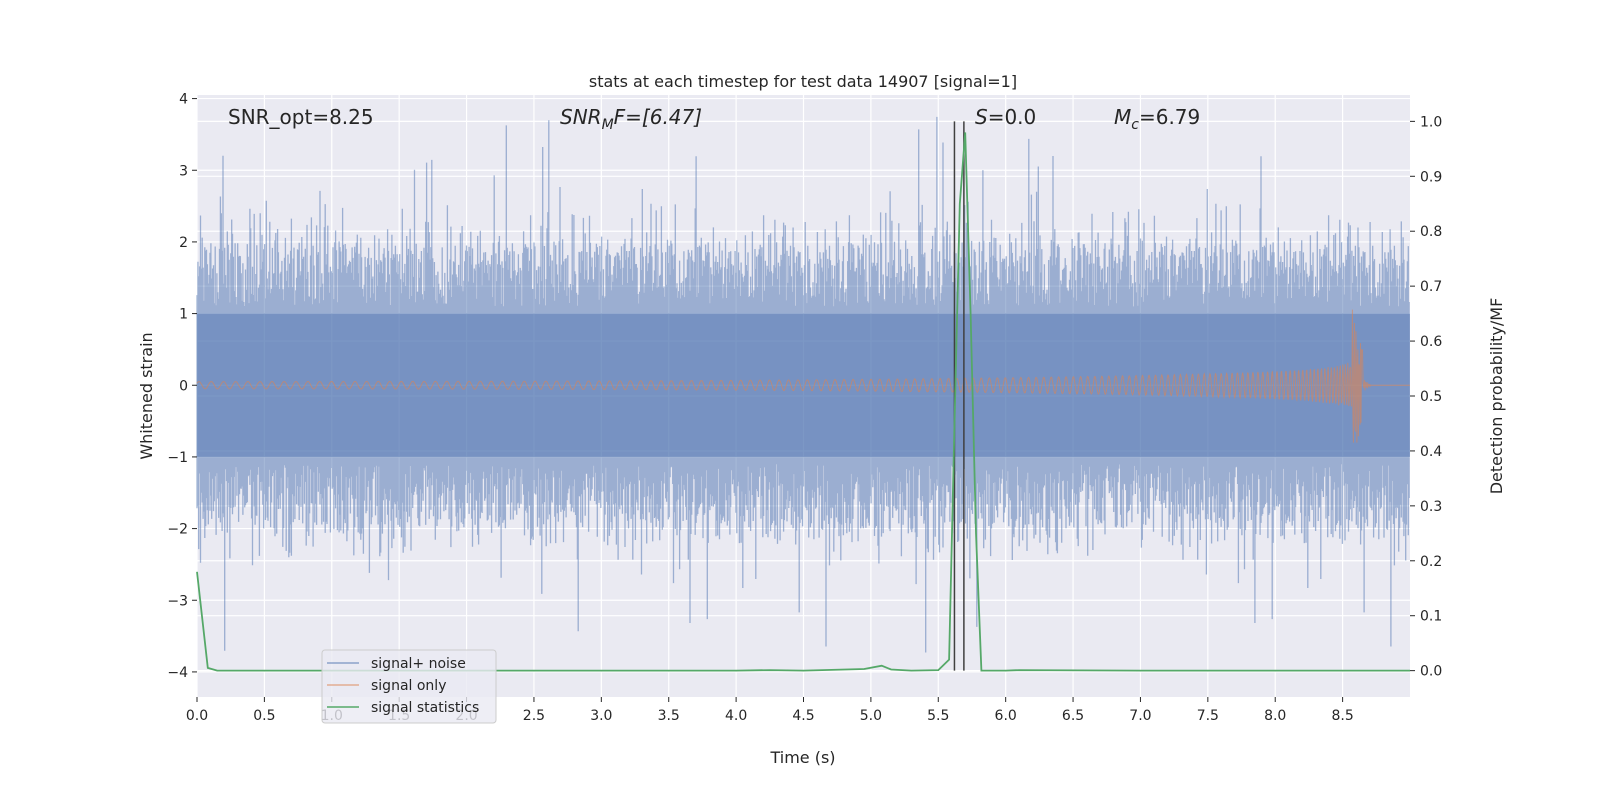 Image resolution: width=1600 pixels, height=800 pixels. What do you see at coordinates (183, 243) in the screenshot?
I see `y-left-tick-label-2: 2` at bounding box center [183, 243].